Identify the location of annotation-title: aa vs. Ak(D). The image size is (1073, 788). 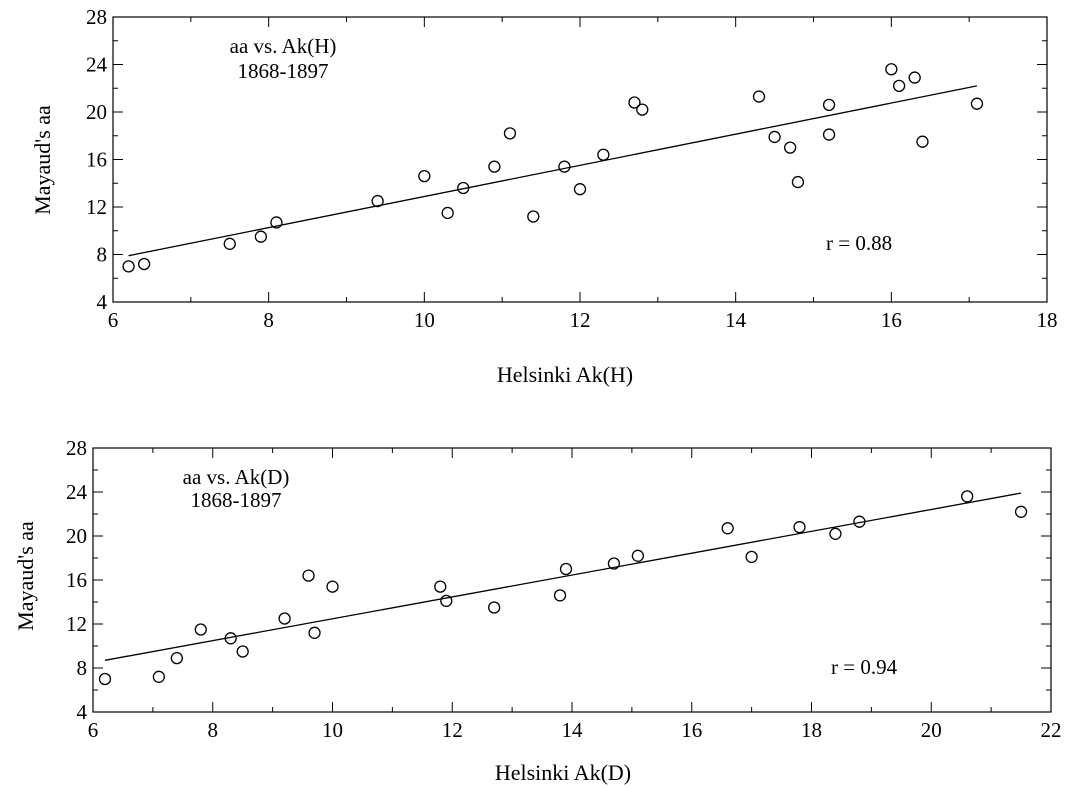
(236, 477).